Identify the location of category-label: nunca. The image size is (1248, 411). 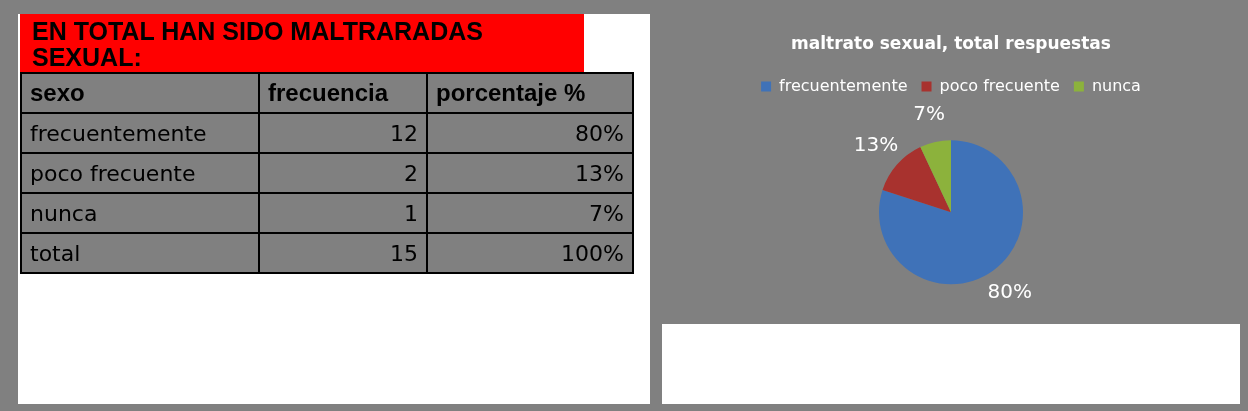
(140, 213).